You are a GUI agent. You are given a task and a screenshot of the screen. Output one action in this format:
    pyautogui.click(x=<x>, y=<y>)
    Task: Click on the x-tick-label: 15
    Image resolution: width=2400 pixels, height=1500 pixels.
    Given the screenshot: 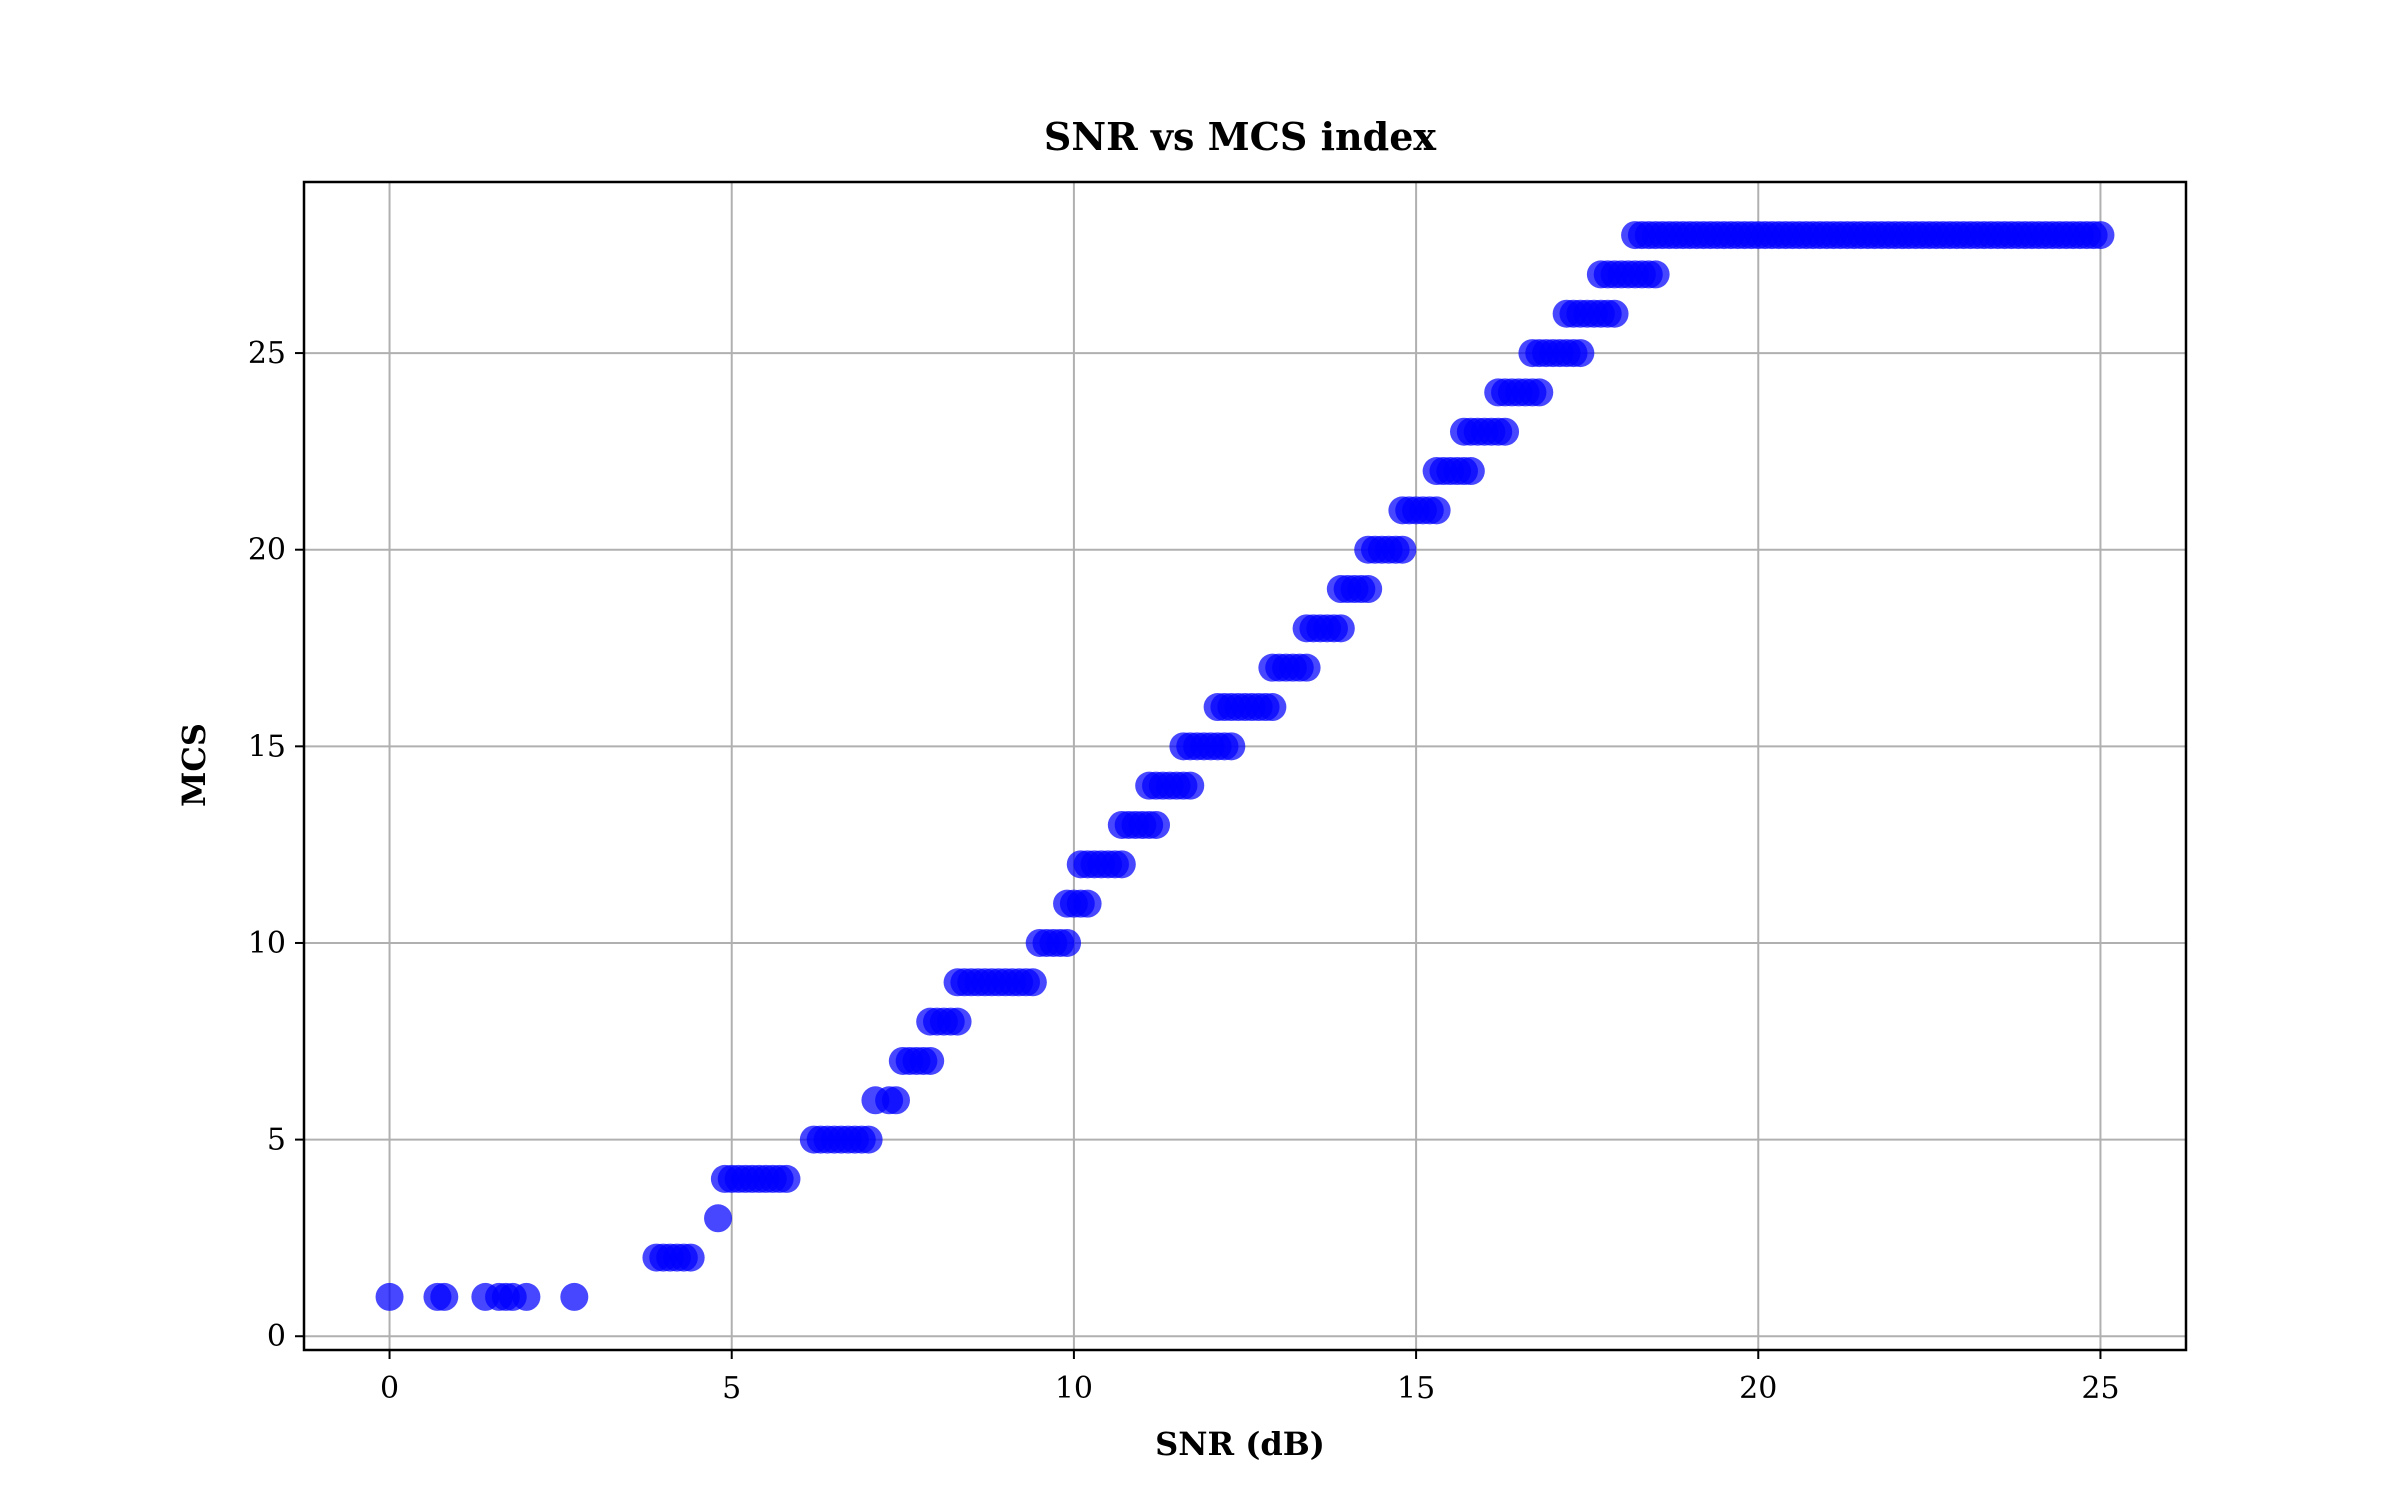 What is the action you would take?
    pyautogui.click(x=1416, y=1388)
    